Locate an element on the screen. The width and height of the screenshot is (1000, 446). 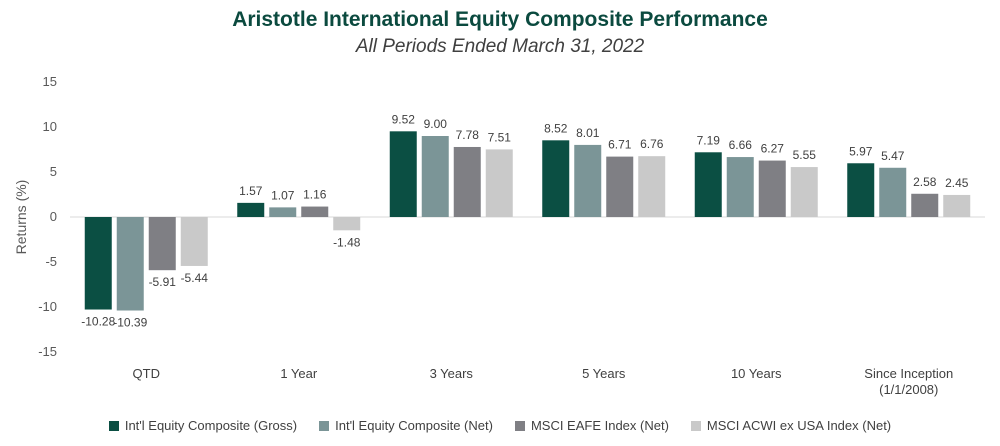
category-label: 5 Years is located at coordinates (604, 373).